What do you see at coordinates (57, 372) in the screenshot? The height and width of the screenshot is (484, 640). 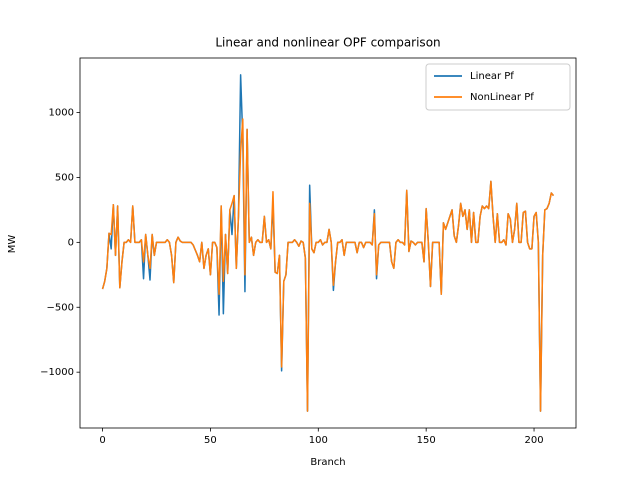 I see `y-tick-label: −1000` at bounding box center [57, 372].